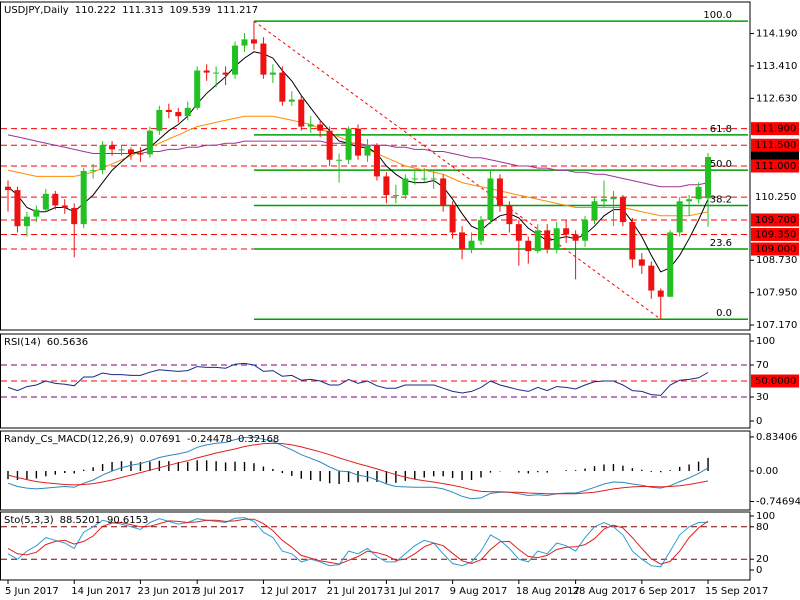 Image resolution: width=800 pixels, height=600 pixels. Describe the element at coordinates (776, 325) in the screenshot. I see `y-tick-label: 107.170` at that location.